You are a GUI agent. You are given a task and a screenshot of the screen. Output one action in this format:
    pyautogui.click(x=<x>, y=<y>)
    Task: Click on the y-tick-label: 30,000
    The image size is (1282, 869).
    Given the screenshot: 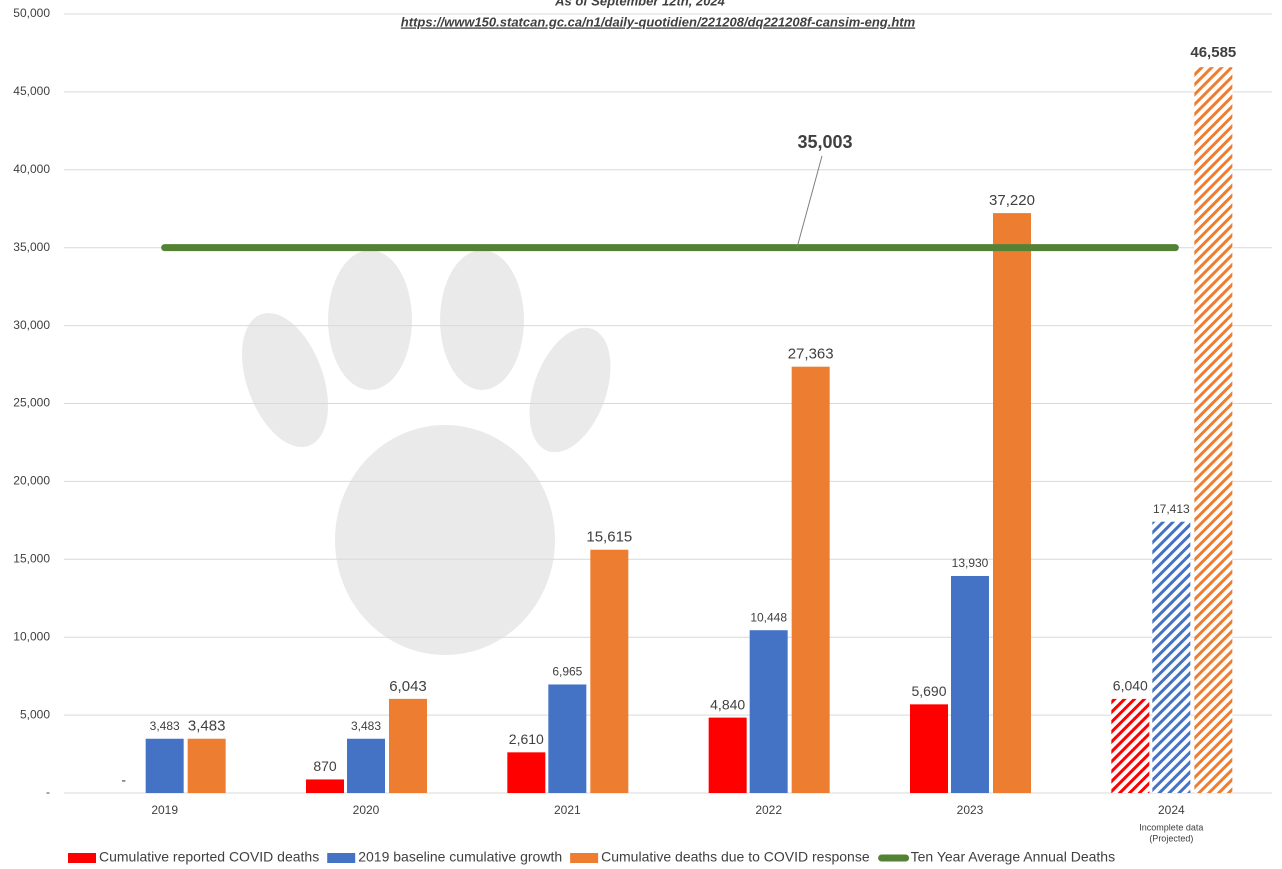 What is the action you would take?
    pyautogui.click(x=31, y=325)
    